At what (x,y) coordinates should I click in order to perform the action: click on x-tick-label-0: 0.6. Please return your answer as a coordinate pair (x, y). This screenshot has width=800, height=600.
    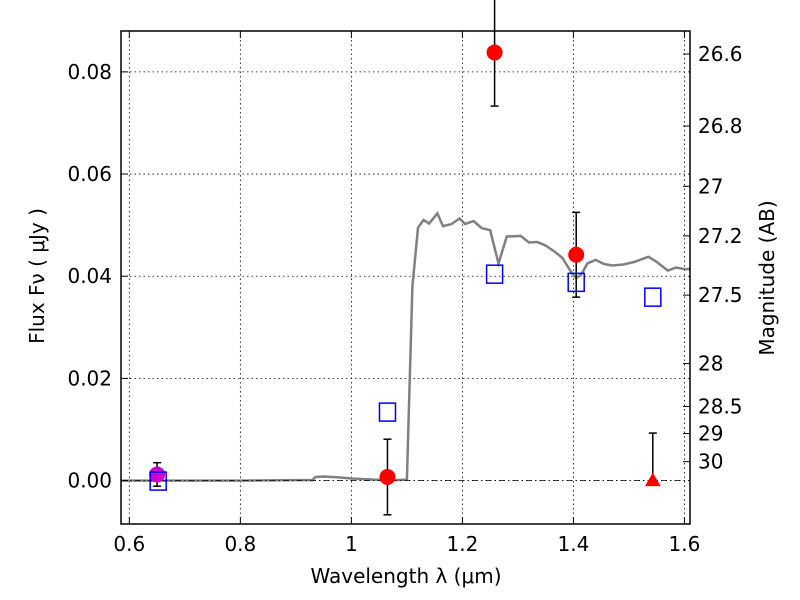
    Looking at the image, I should click on (129, 544).